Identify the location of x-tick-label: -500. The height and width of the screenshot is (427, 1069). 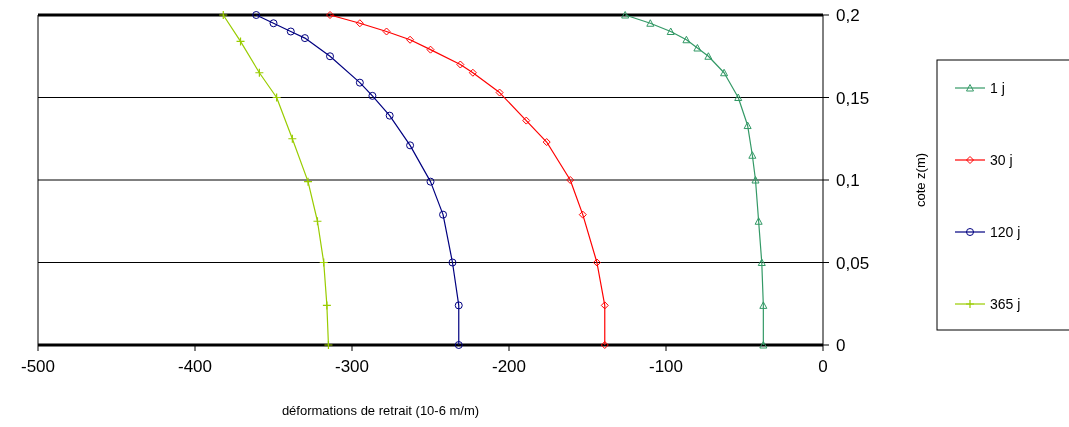
(38, 366).